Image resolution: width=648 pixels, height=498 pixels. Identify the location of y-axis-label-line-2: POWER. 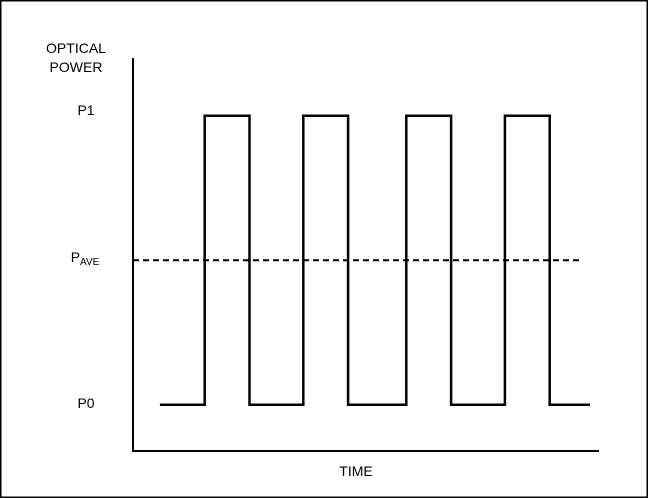
(76, 67).